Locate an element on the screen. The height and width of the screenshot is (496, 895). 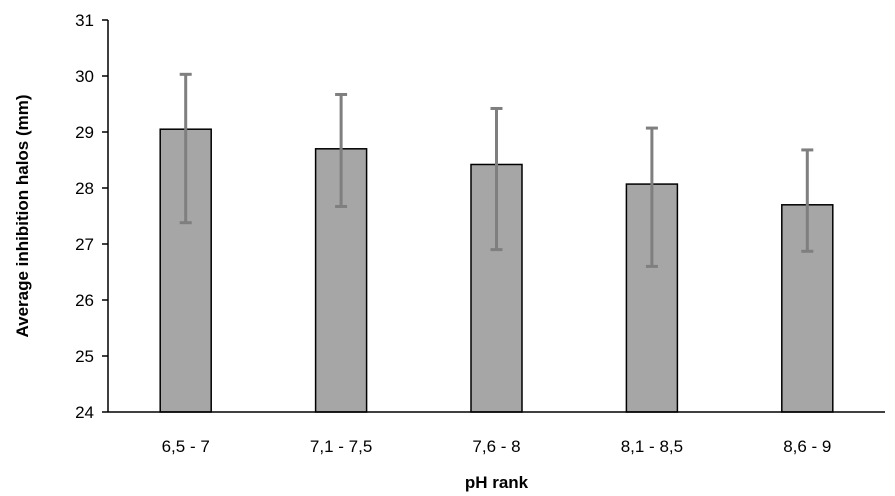
y-tick-label: 31 is located at coordinates (84, 20).